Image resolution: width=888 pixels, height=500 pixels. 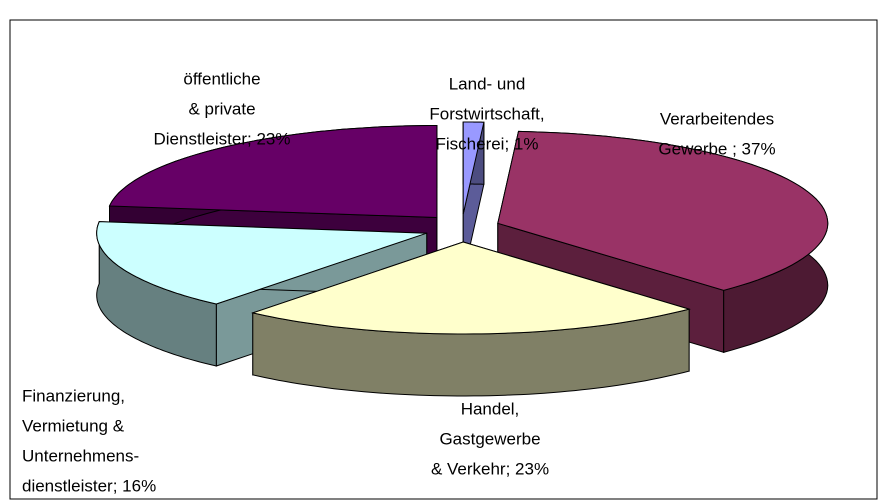 I want to click on data-label: Vermietung &, so click(x=73, y=425).